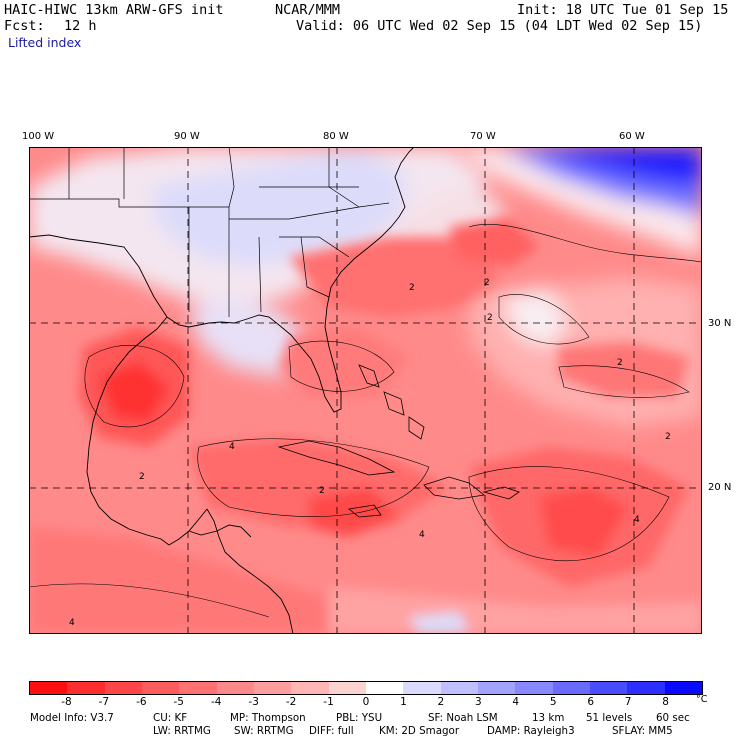  What do you see at coordinates (673, 718) in the screenshot?
I see `model-info-timestep: 60 sec` at bounding box center [673, 718].